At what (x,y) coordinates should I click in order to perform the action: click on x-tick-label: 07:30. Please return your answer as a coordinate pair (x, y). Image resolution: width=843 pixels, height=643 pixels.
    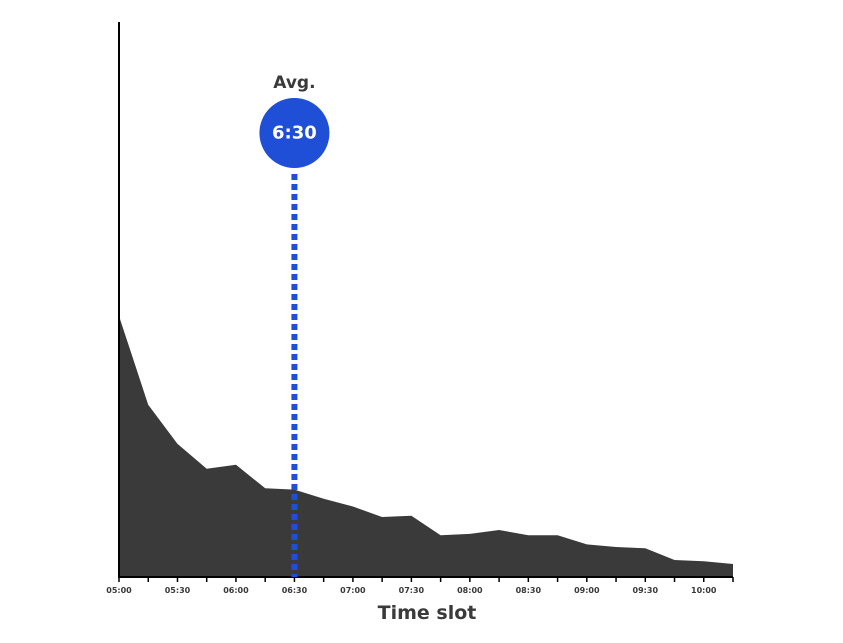
    Looking at the image, I should click on (412, 590).